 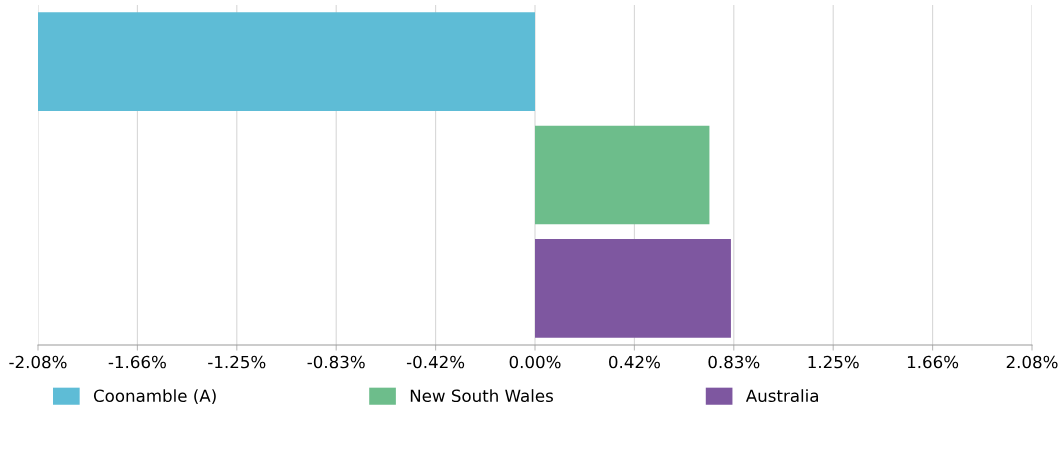 What do you see at coordinates (1032, 362) in the screenshot?
I see `x-tick-label: 2.08%` at bounding box center [1032, 362].